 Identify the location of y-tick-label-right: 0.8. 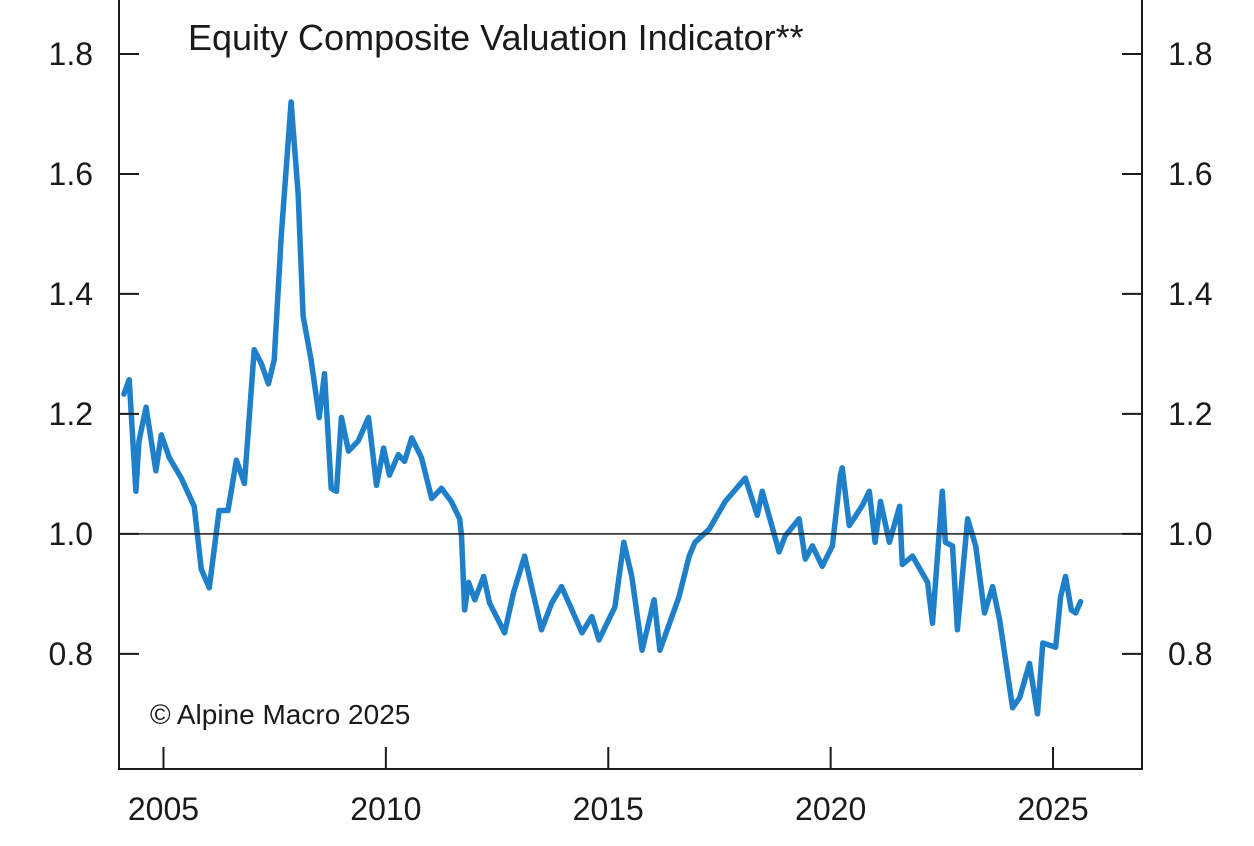
(1190, 654).